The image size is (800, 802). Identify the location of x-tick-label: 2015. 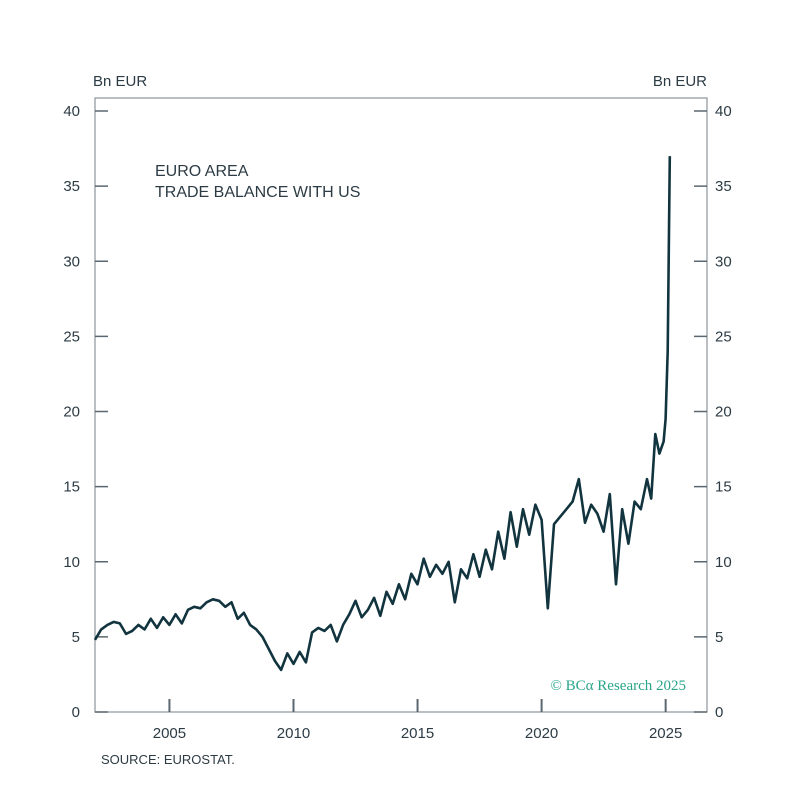
(417, 733).